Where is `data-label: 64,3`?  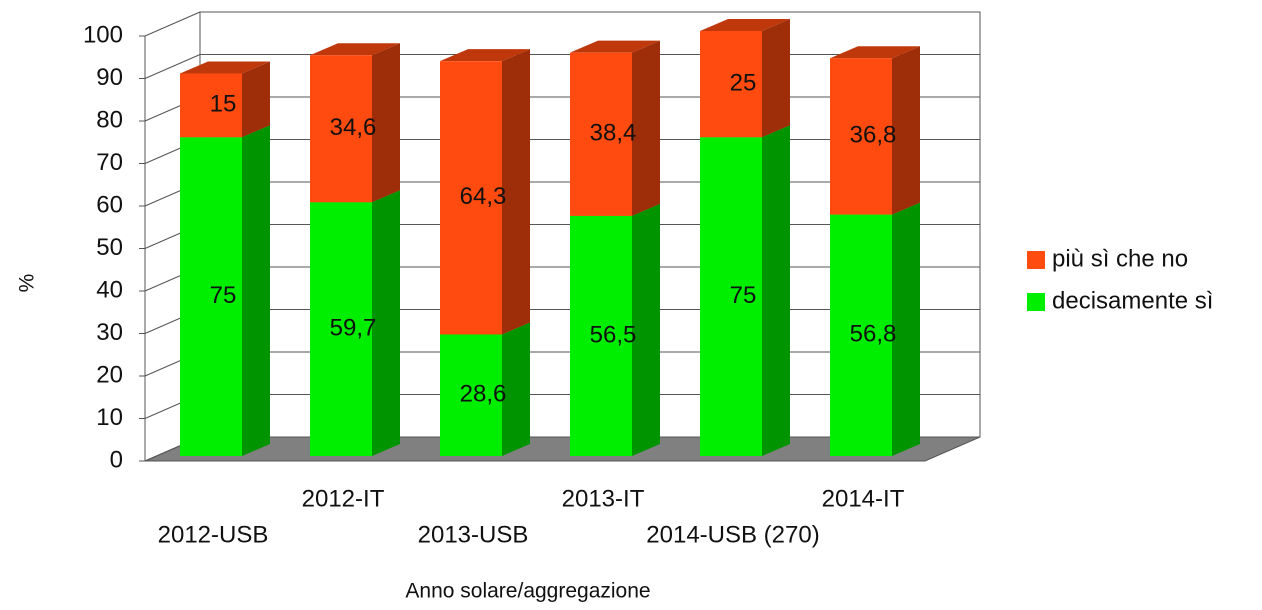
data-label: 64,3 is located at coordinates (483, 196).